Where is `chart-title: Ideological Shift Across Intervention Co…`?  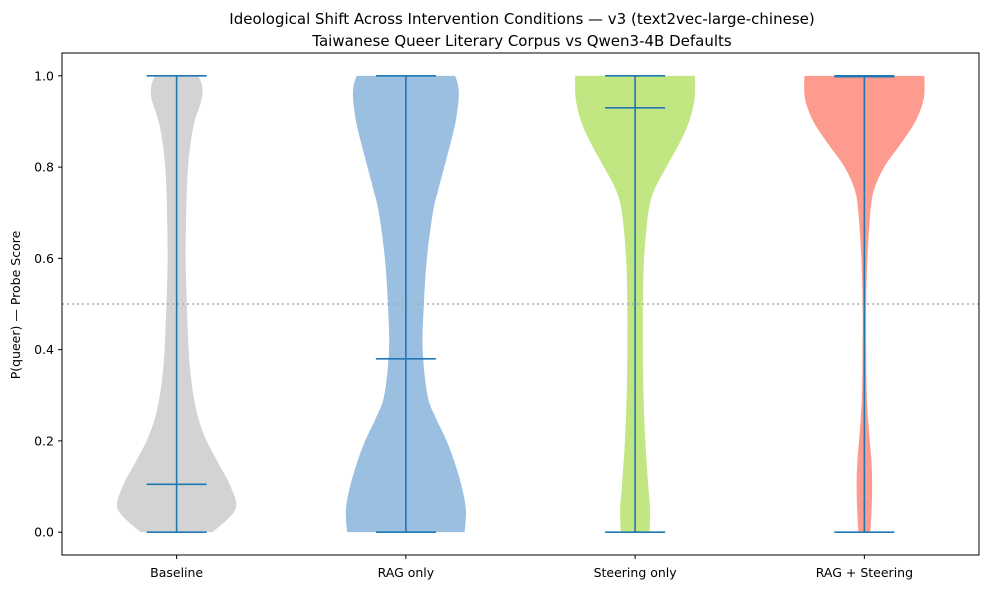 chart-title: Ideological Shift Across Intervention Co… is located at coordinates (521, 19).